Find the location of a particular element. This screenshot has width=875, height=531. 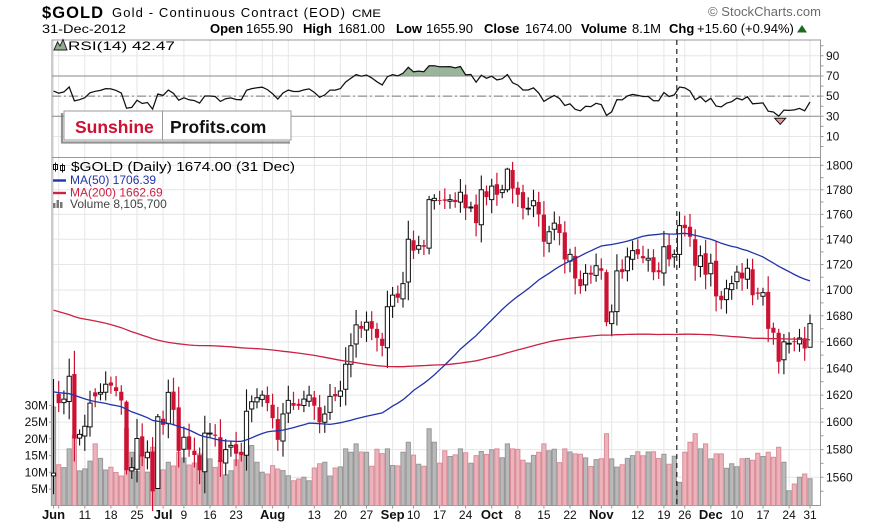

svg-text: 30 is located at coordinates (833, 116).